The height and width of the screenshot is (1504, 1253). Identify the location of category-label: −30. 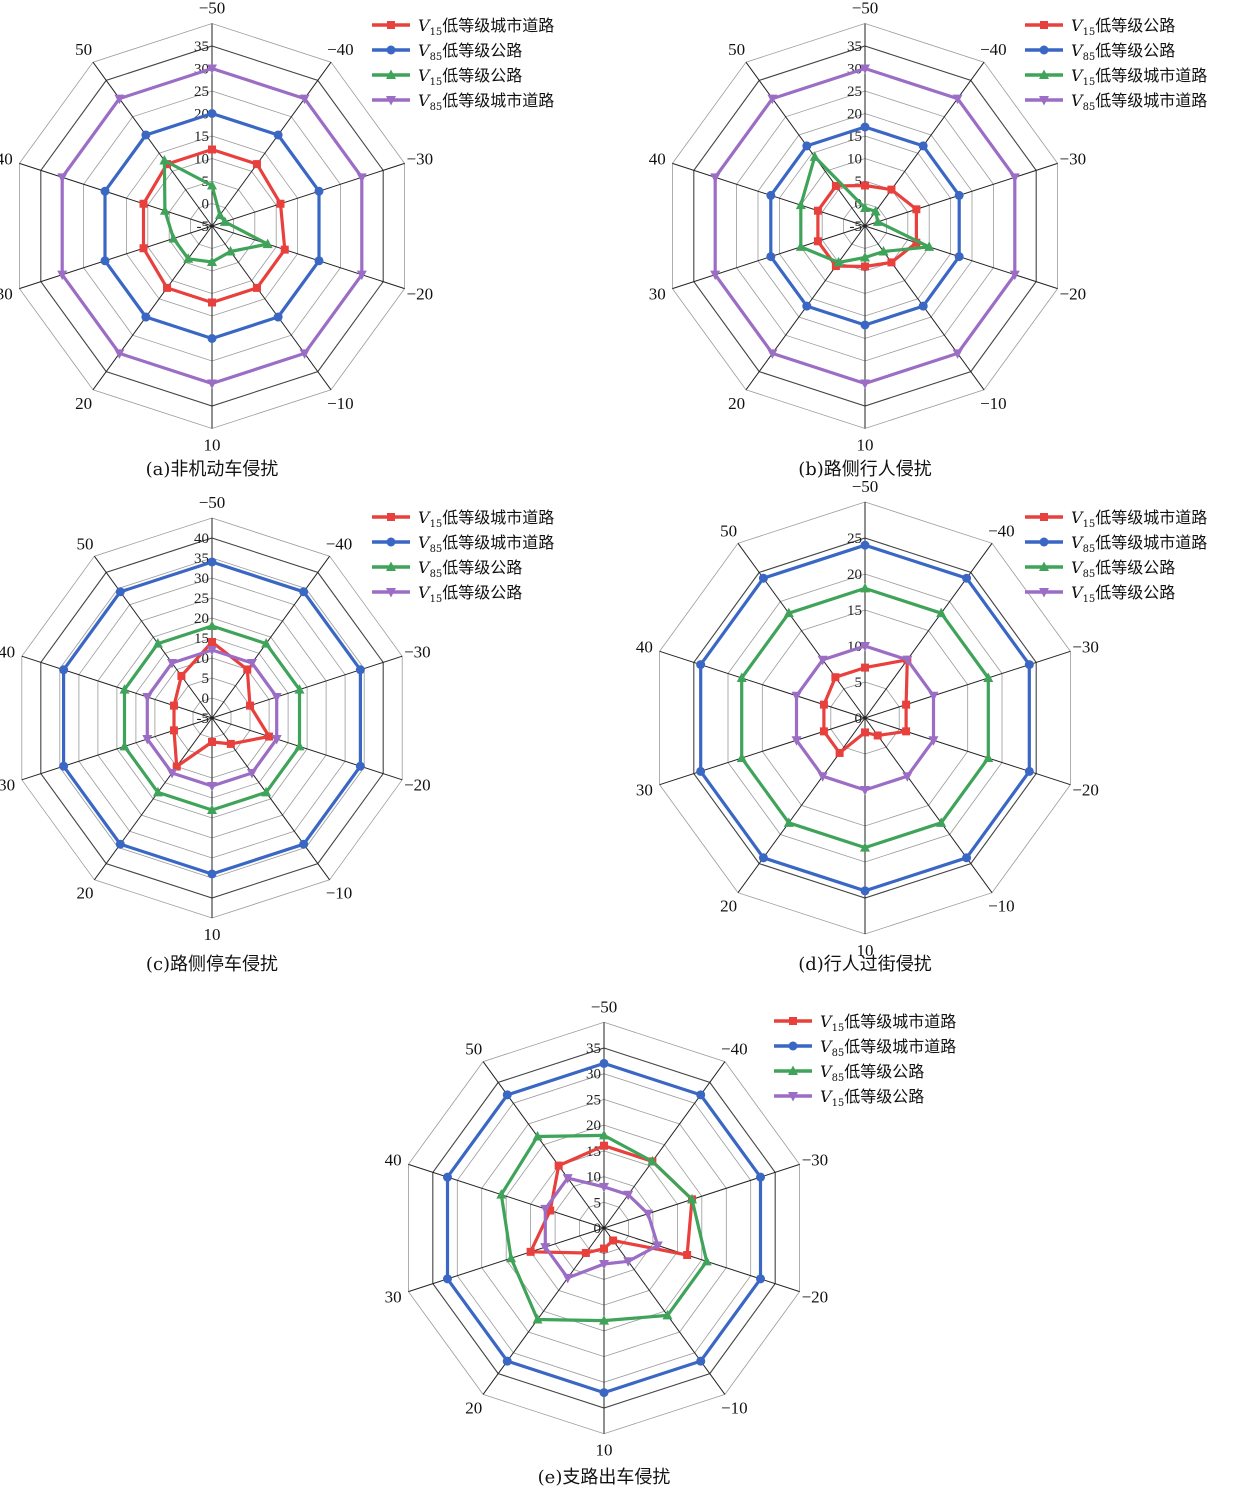
(1085, 646).